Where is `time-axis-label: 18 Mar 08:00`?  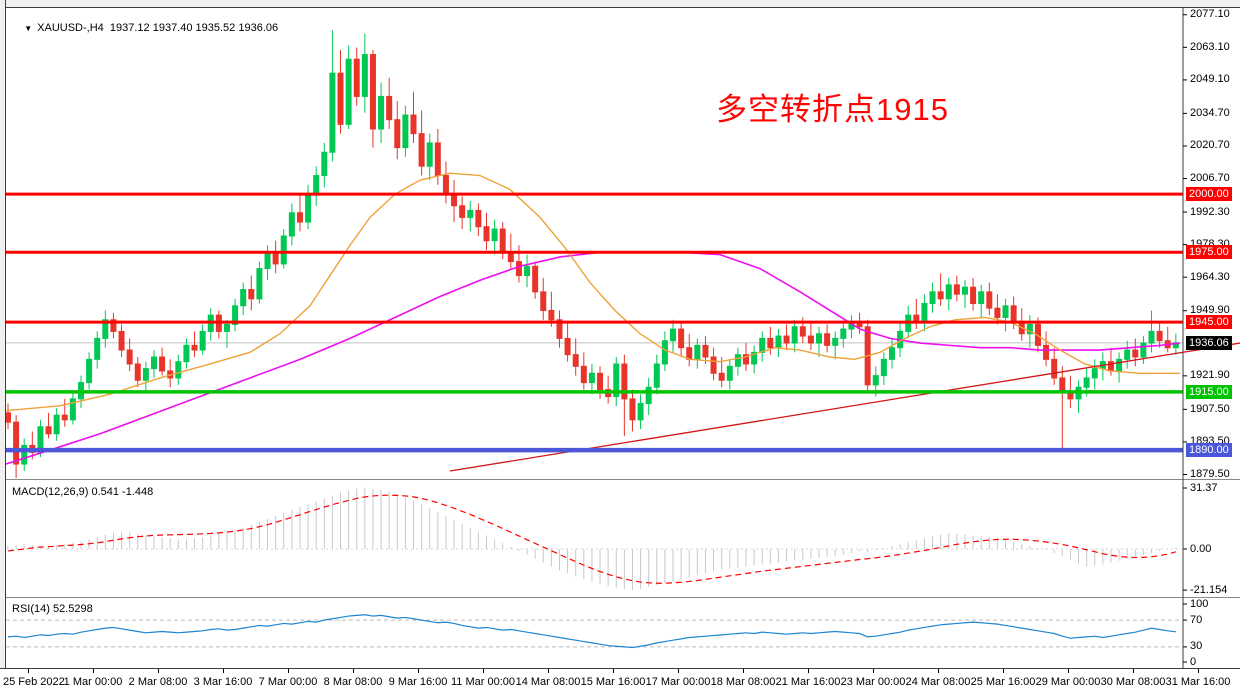
time-axis-label: 18 Mar 08:00 is located at coordinates (743, 682).